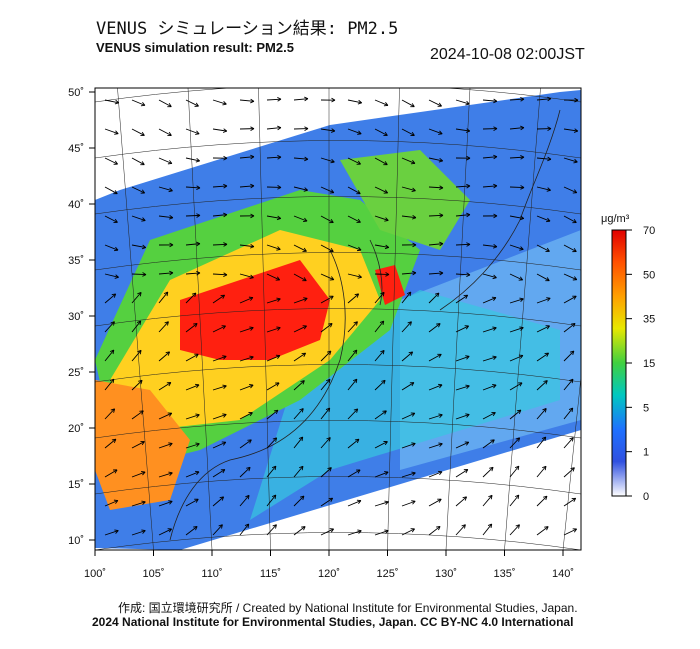 Image resolution: width=700 pixels, height=649 pixels. I want to click on colorbar-tick-label: 15, so click(649, 364).